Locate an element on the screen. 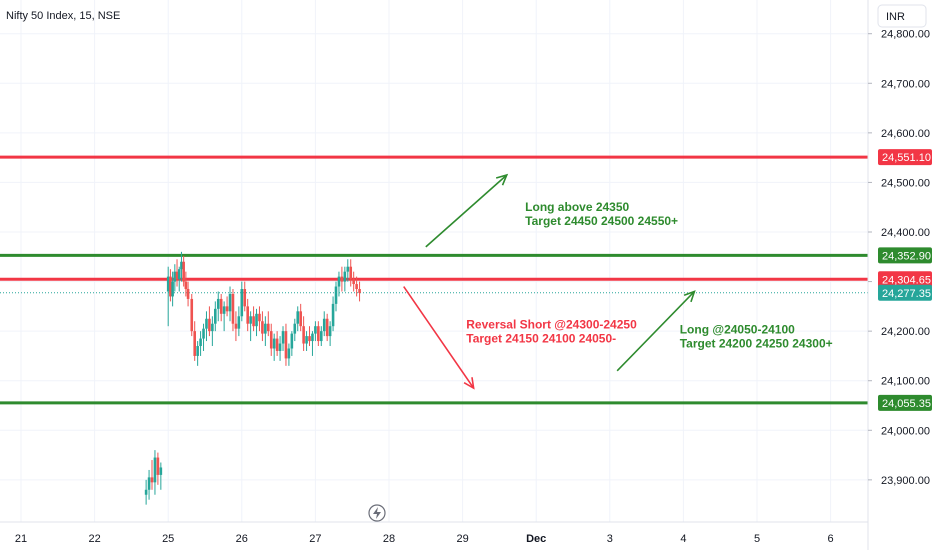 The image size is (932, 550). arrow-line-red is located at coordinates (439, 337).